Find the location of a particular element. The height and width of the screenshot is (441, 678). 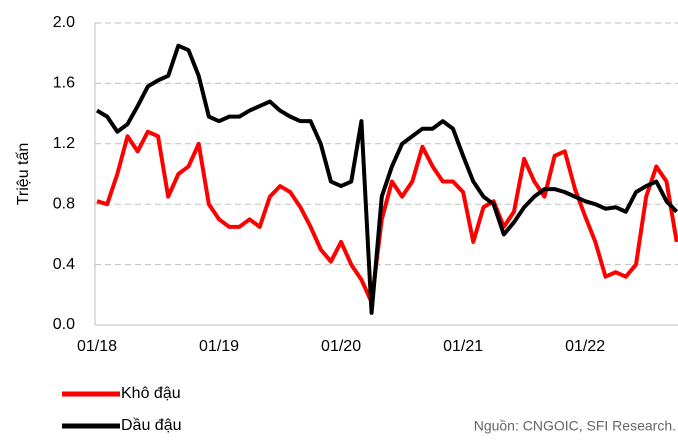

x-tick-label: 01/22 is located at coordinates (585, 346).